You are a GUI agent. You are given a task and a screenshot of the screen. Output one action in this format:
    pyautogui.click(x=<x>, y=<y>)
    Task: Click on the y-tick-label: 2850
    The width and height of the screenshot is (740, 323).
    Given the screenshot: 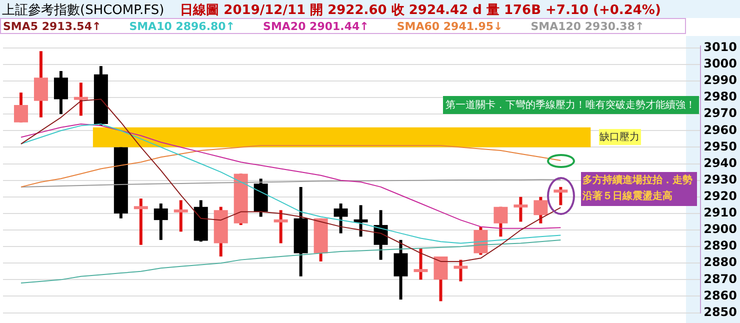 What is the action you would take?
    pyautogui.click(x=721, y=311)
    